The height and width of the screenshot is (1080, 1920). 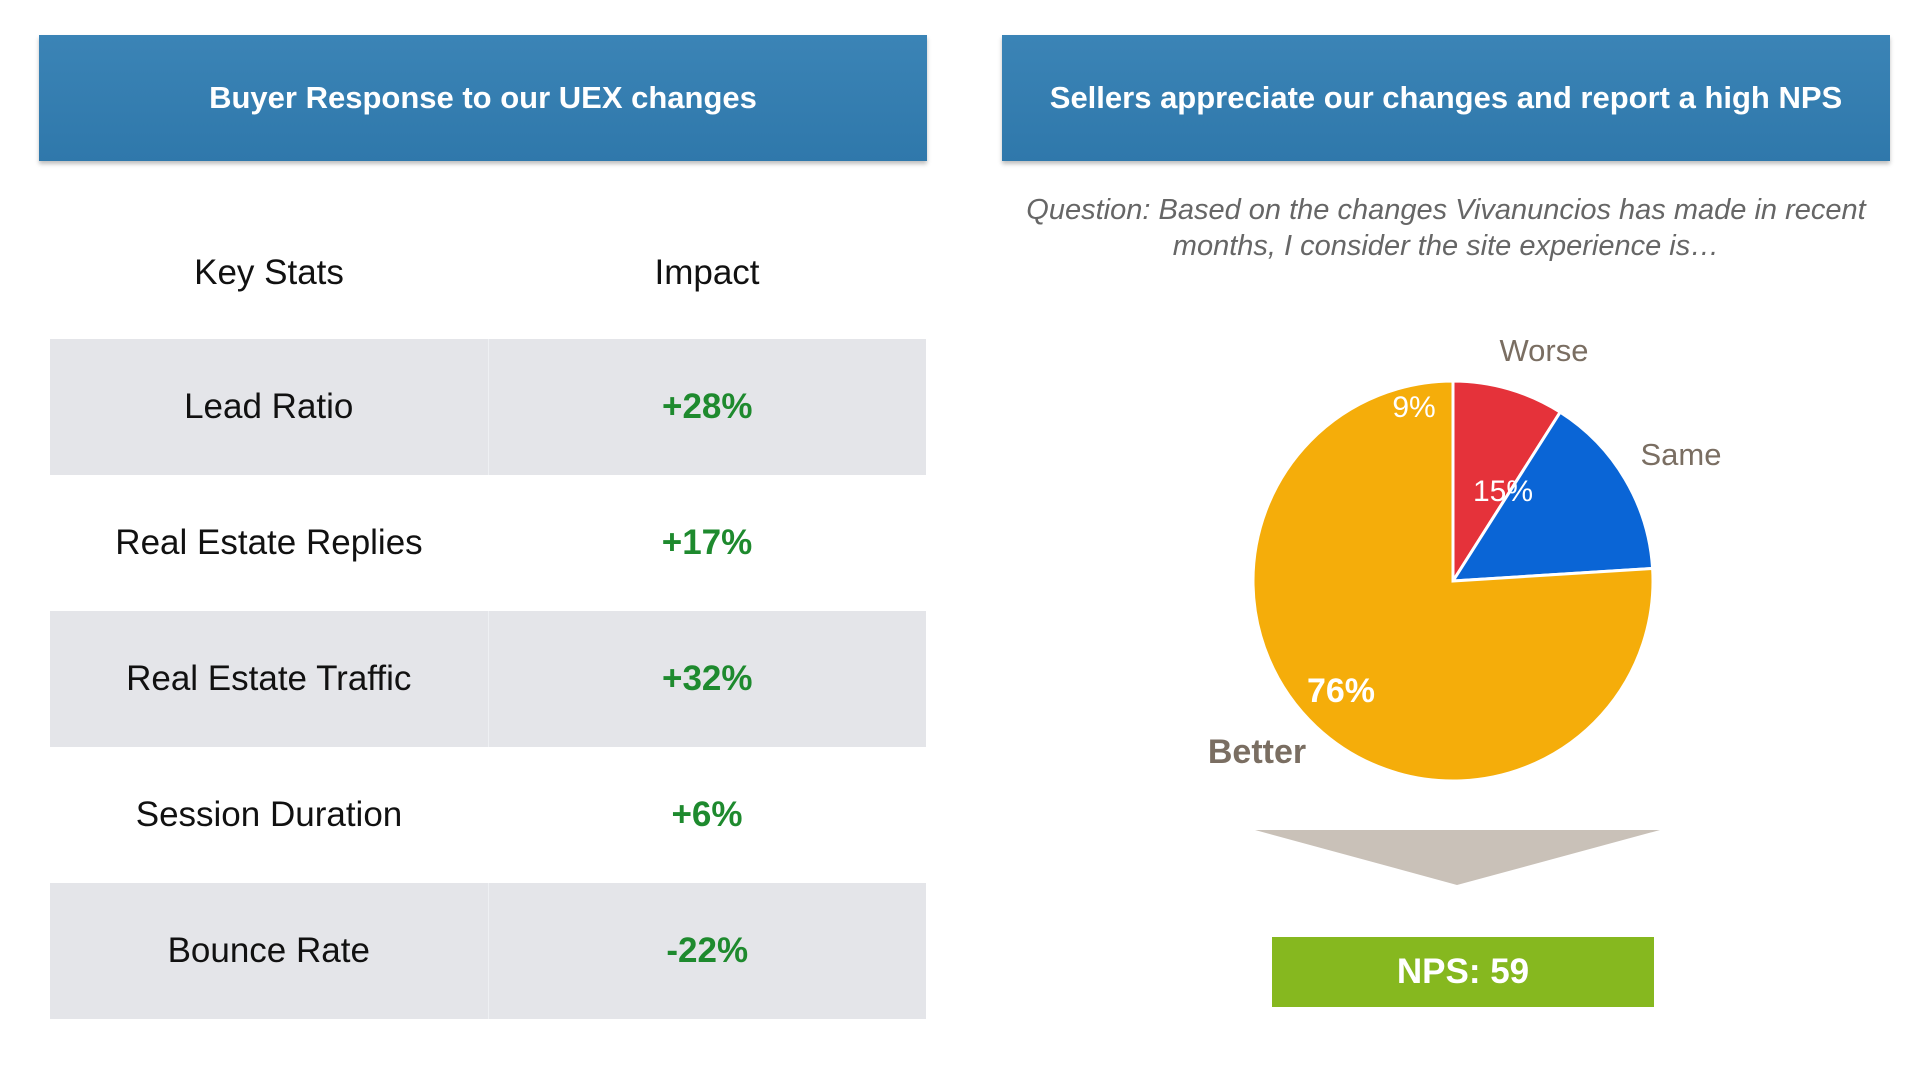 I want to click on pie-category-label: Better, so click(x=1257, y=752).